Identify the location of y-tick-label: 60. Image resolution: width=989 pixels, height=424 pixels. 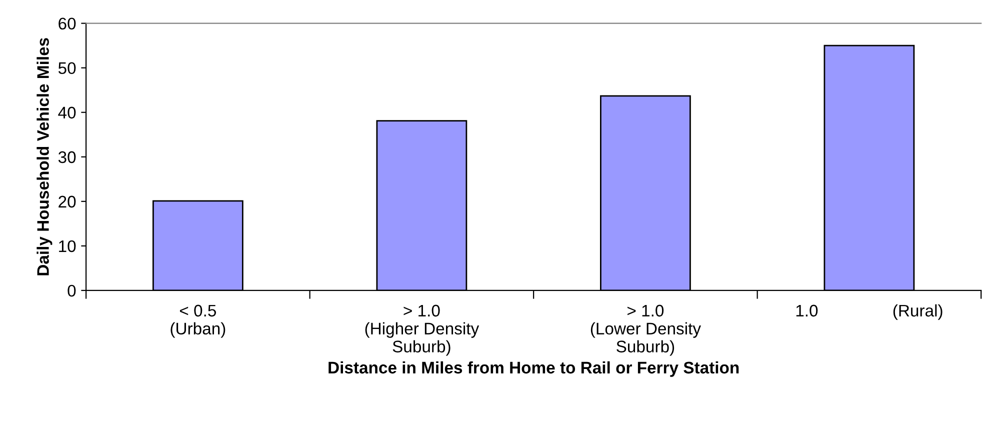
(67, 24).